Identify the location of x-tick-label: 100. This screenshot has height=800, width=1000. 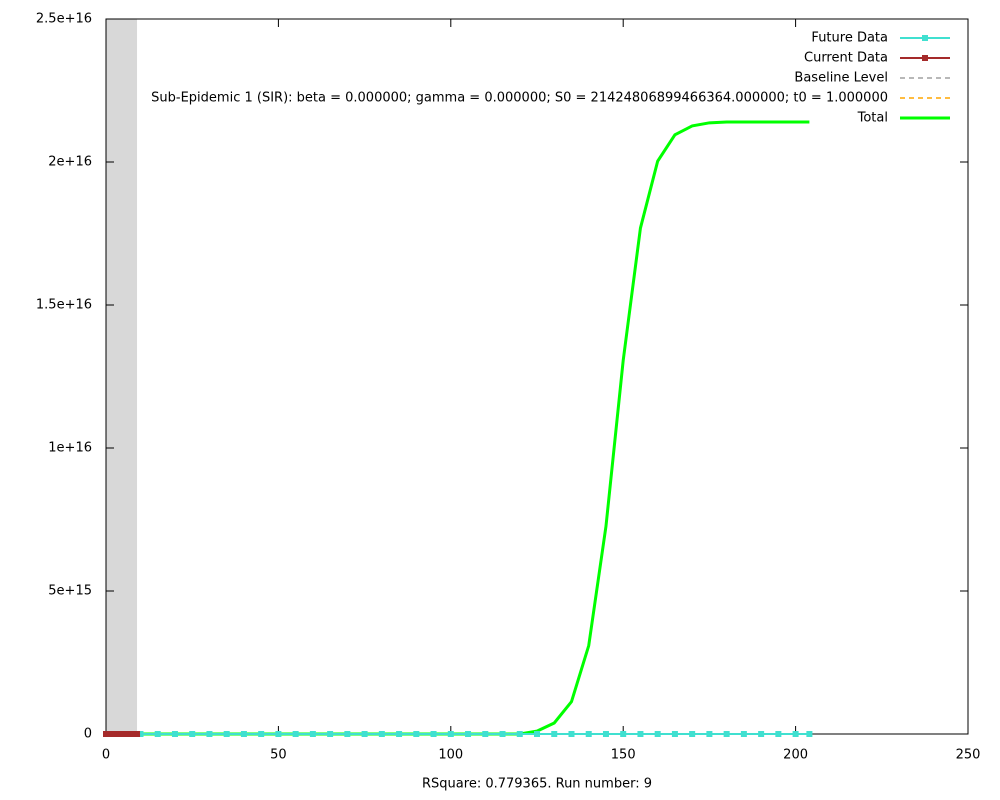
(450, 755).